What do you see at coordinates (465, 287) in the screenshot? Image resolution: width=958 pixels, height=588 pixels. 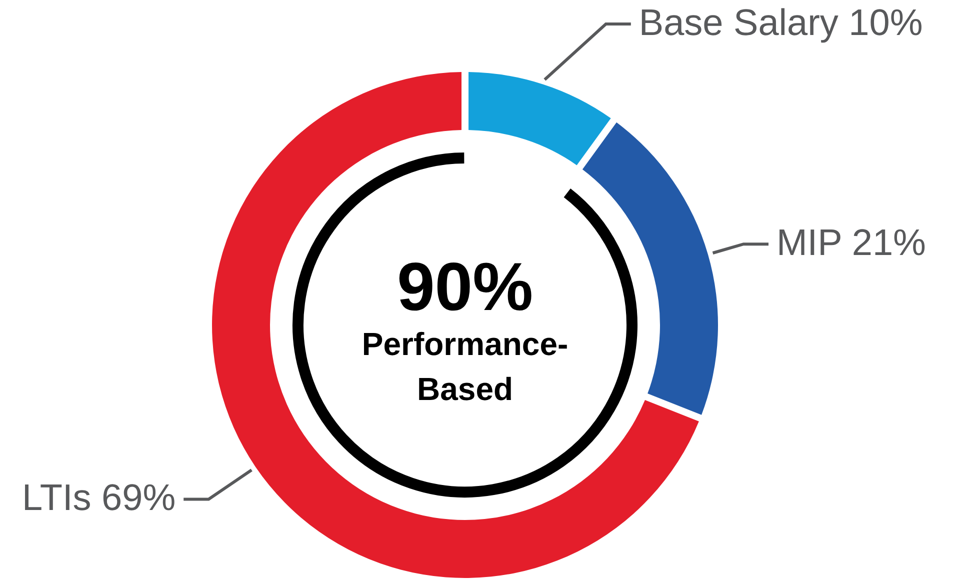 I see `text: 90%` at bounding box center [465, 287].